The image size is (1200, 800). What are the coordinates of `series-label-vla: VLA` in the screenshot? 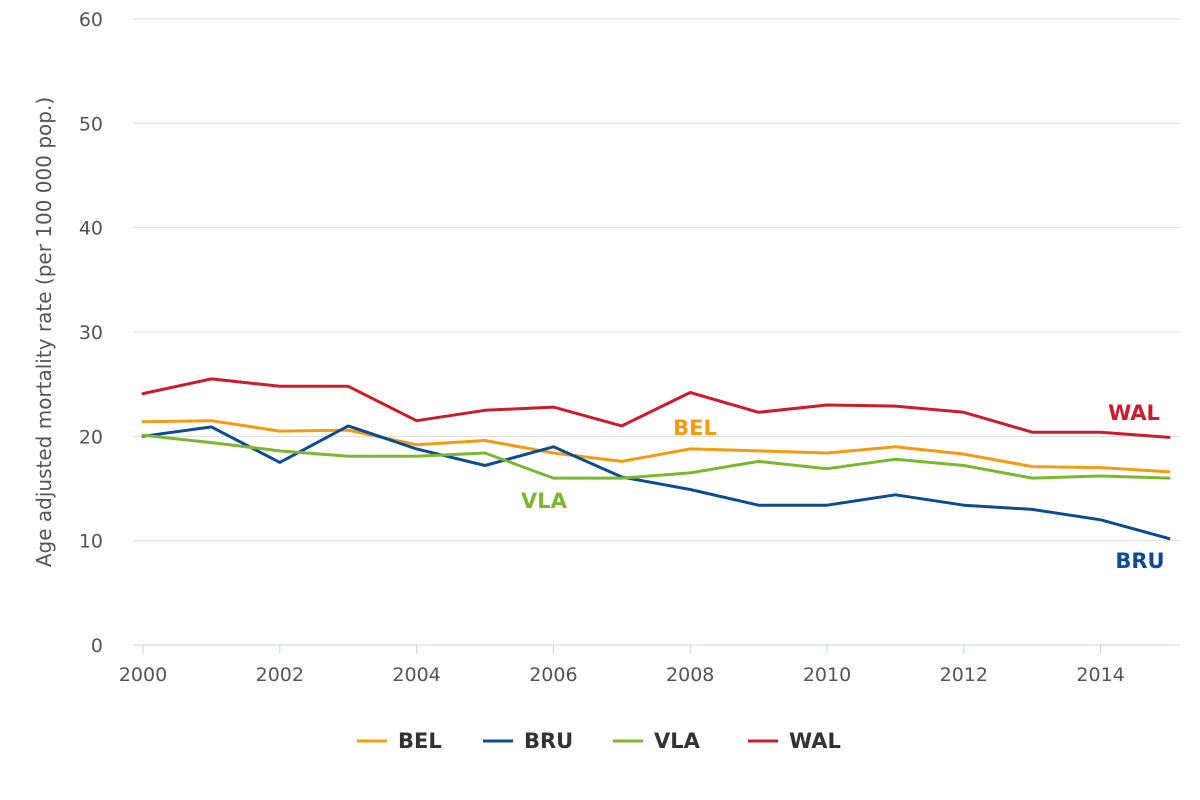 It's located at (544, 501).